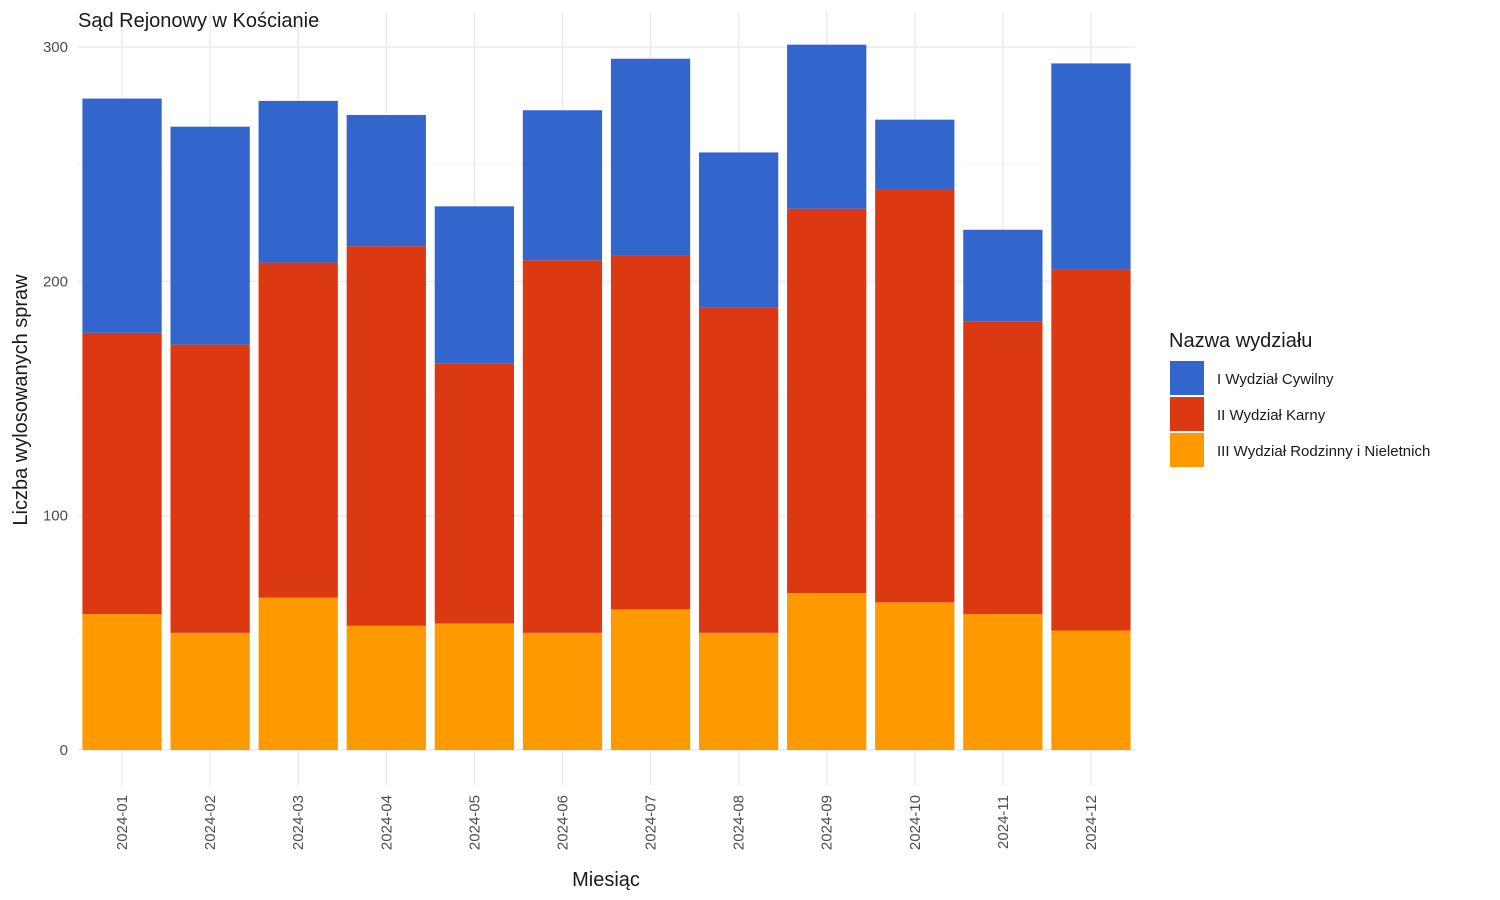  What do you see at coordinates (122, 822) in the screenshot?
I see `x-tick-label: 2024-01` at bounding box center [122, 822].